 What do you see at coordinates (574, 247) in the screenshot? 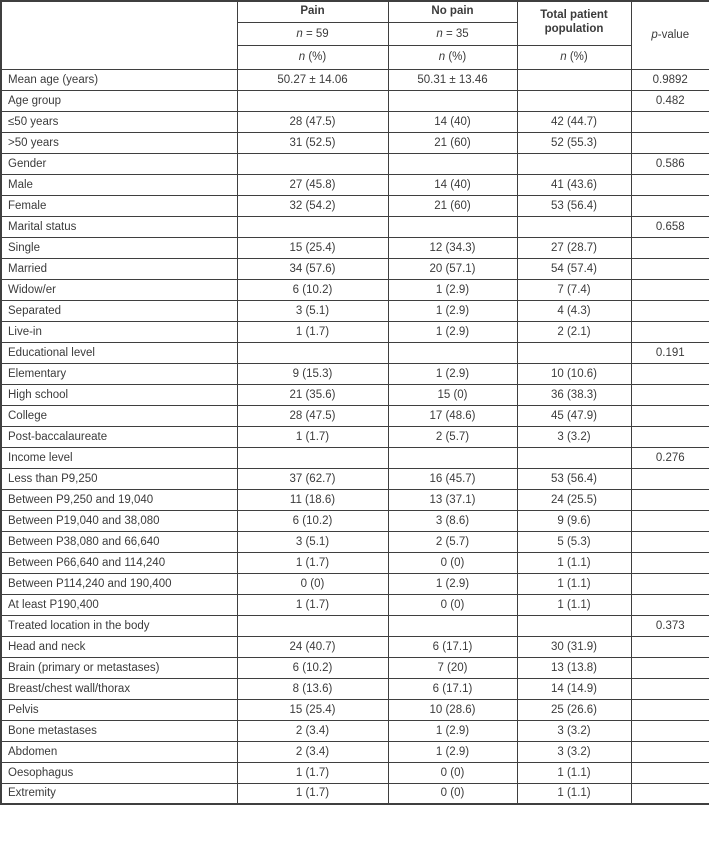
I see `total-value-cell: 27 (28.7)` at bounding box center [574, 247].